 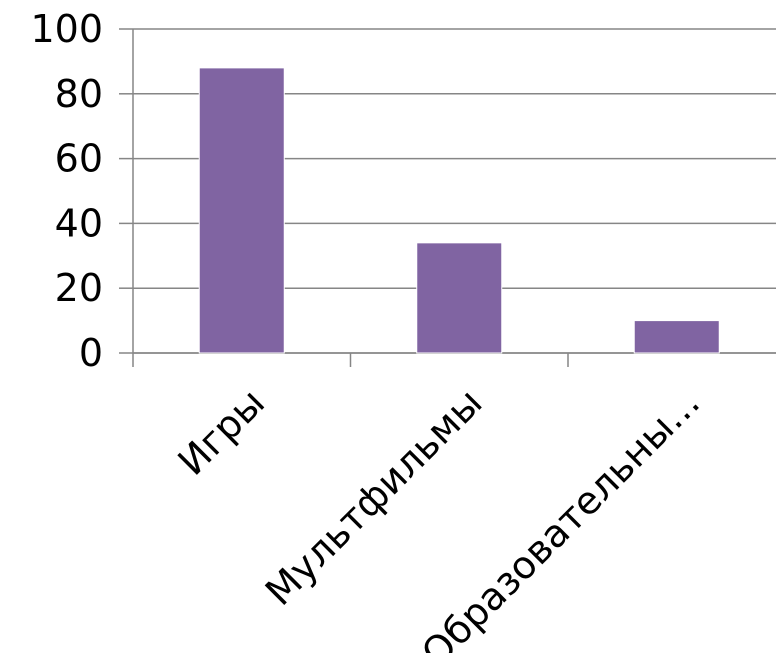 I want to click on x-category-label: Мультфильмы, so click(x=374, y=497).